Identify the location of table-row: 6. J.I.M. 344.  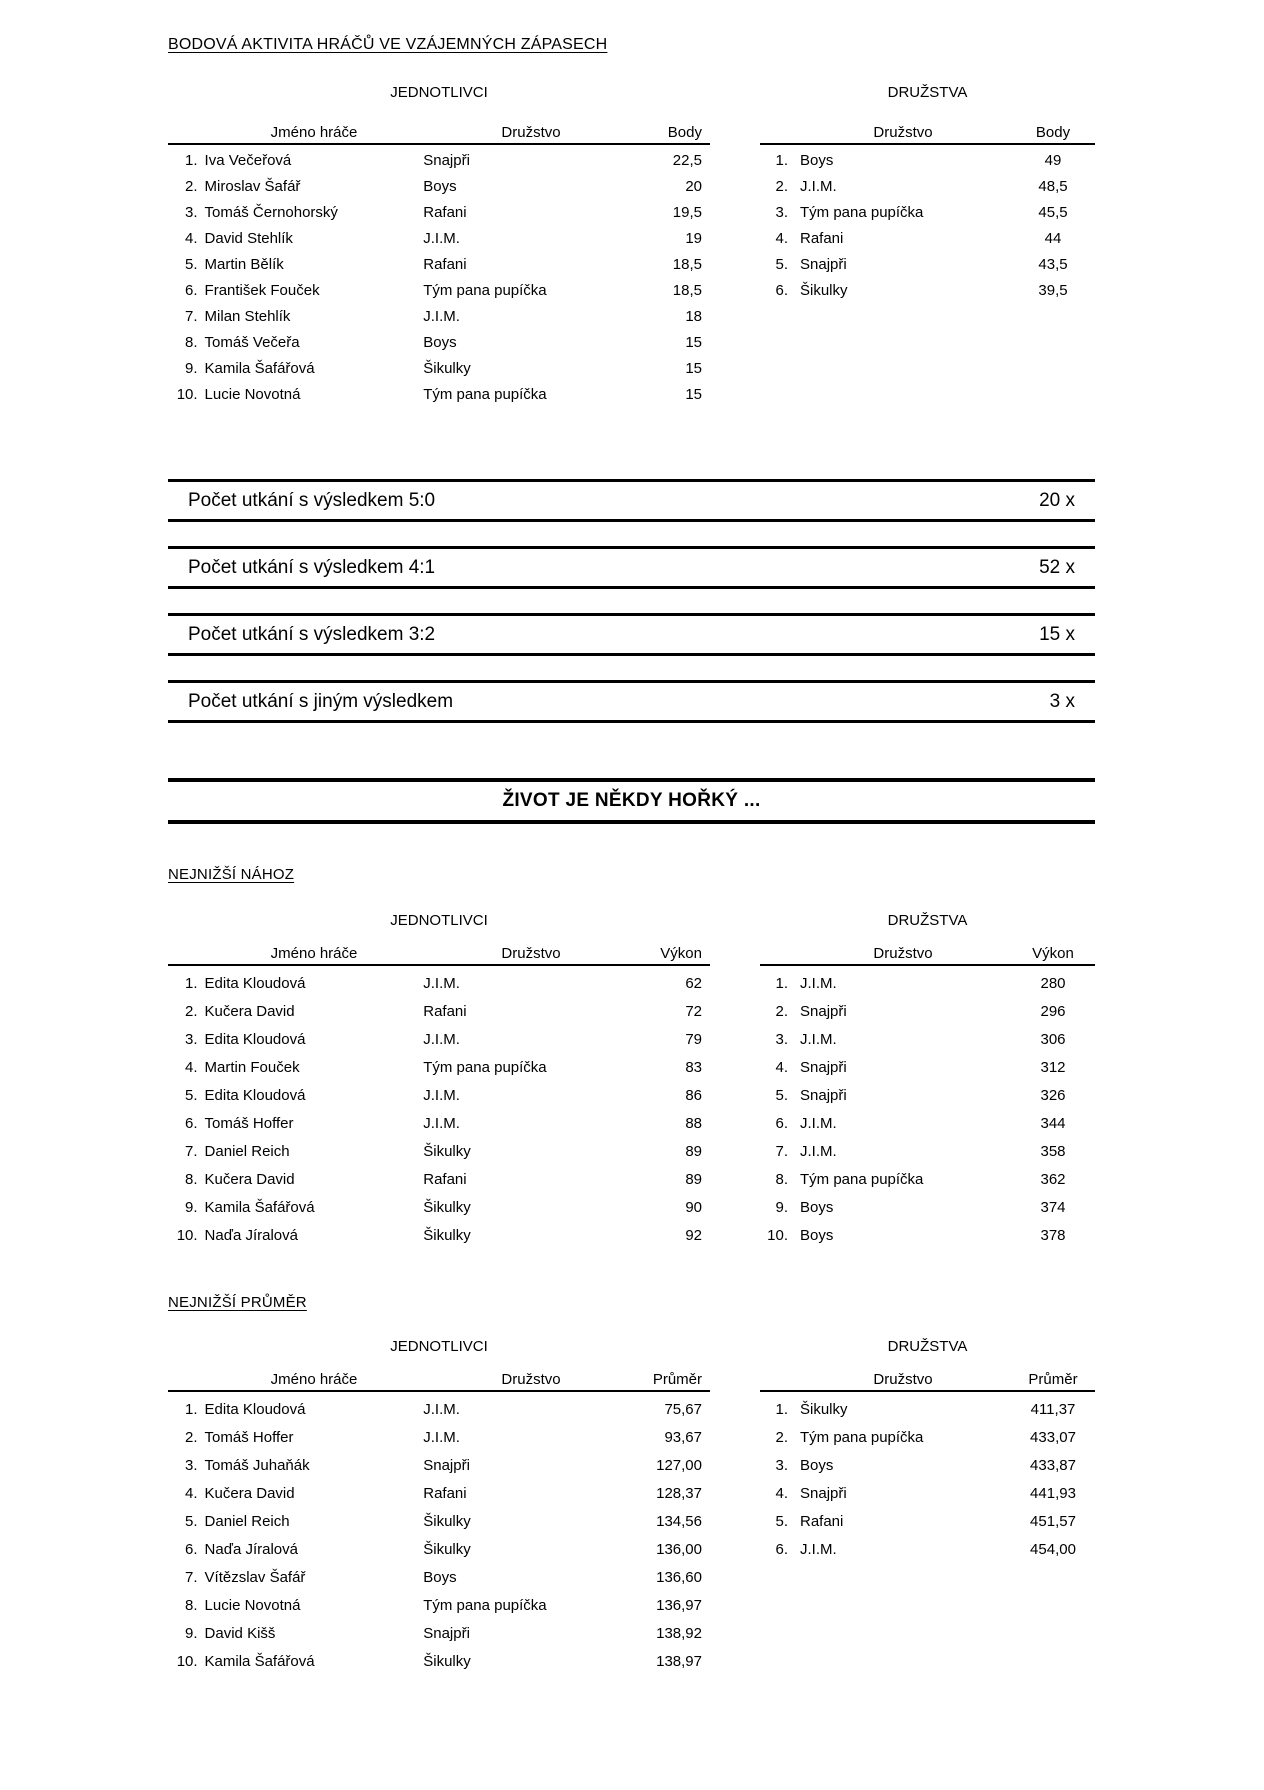
(927, 1124).